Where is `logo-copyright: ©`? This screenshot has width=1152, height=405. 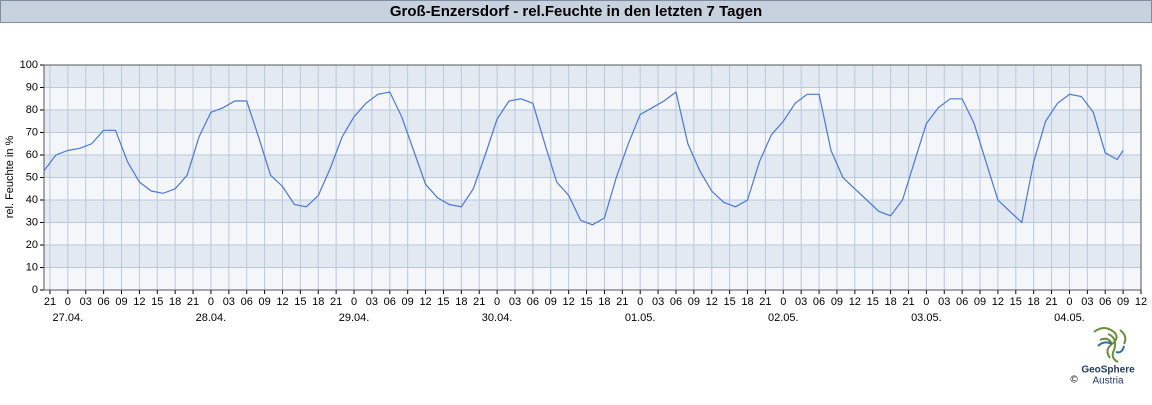 logo-copyright: © is located at coordinates (1074, 380).